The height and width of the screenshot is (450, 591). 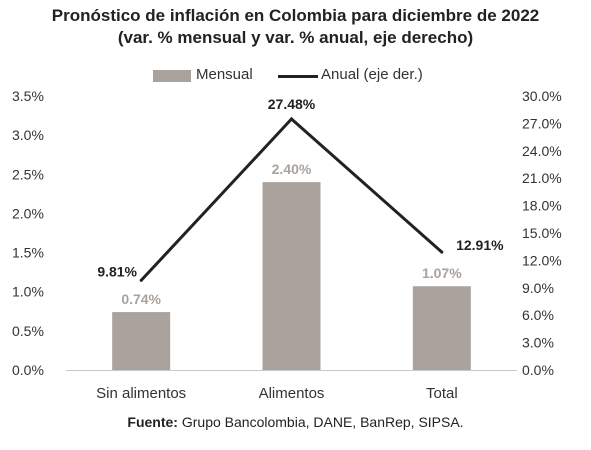 What do you see at coordinates (372, 74) in the screenshot?
I see `legend-line-label: Anual (eje der.)` at bounding box center [372, 74].